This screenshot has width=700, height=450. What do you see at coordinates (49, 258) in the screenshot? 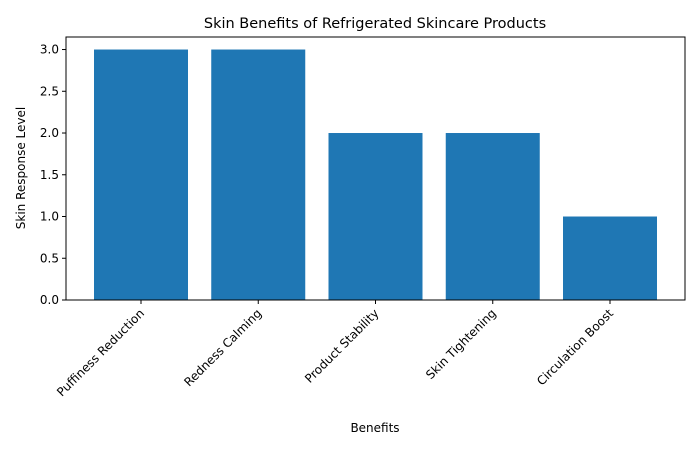
I see `y-tick-label: 0.5` at bounding box center [49, 258].